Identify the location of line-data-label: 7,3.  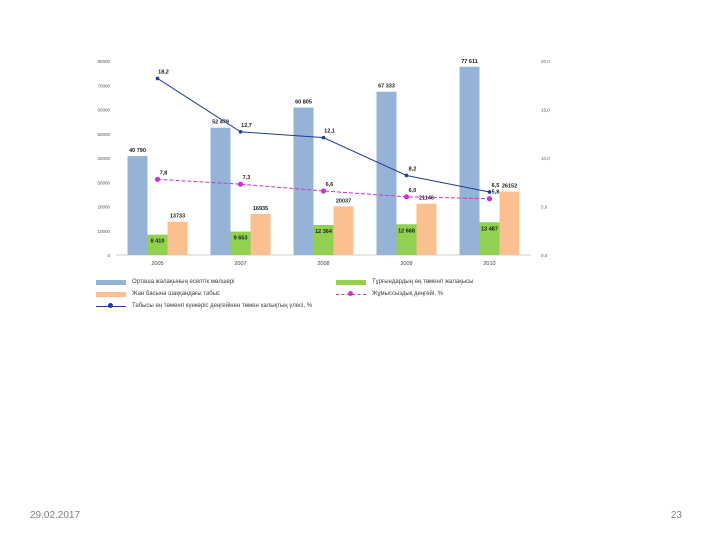
(247, 178).